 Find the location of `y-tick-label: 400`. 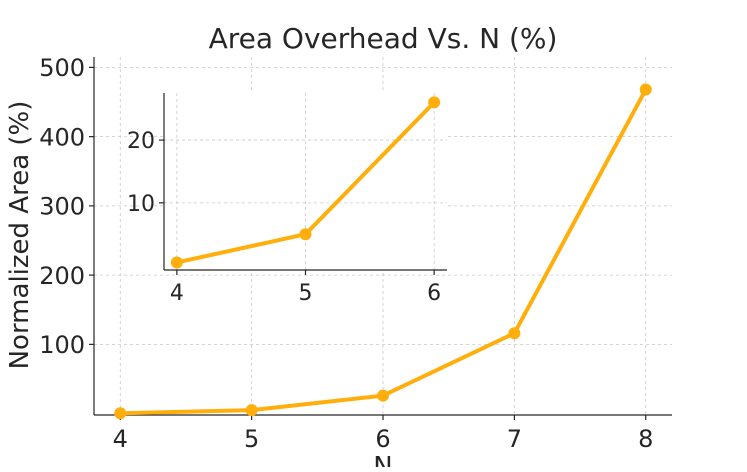

y-tick-label: 400 is located at coordinates (62, 137).